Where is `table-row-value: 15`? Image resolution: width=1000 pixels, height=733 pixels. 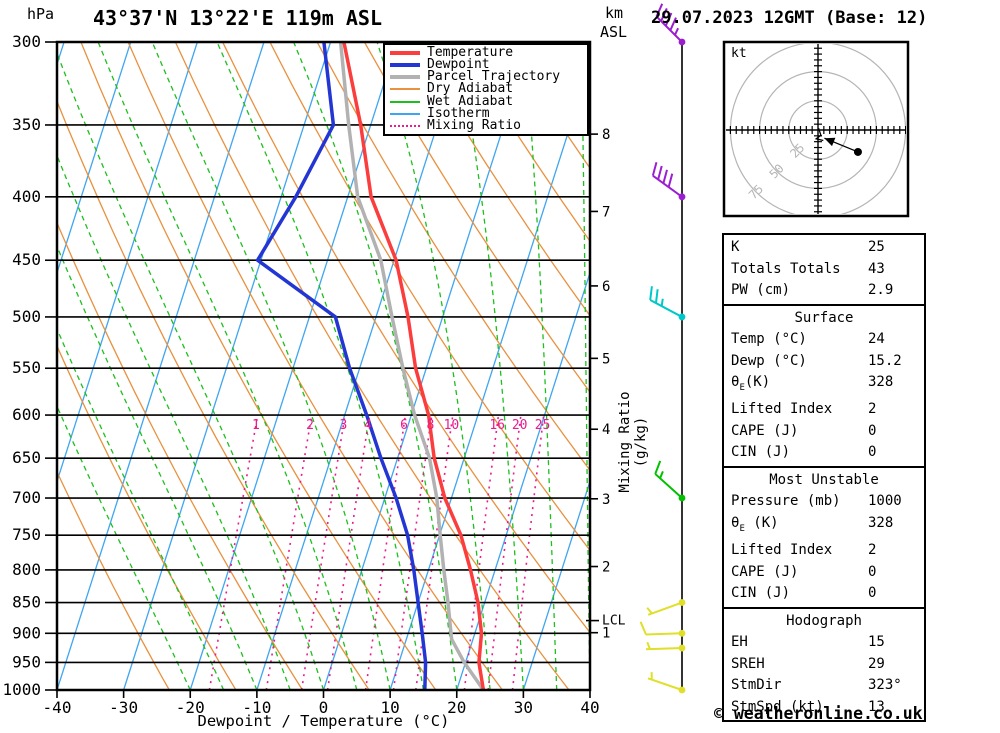 table-row-value: 15 is located at coordinates (876, 642).